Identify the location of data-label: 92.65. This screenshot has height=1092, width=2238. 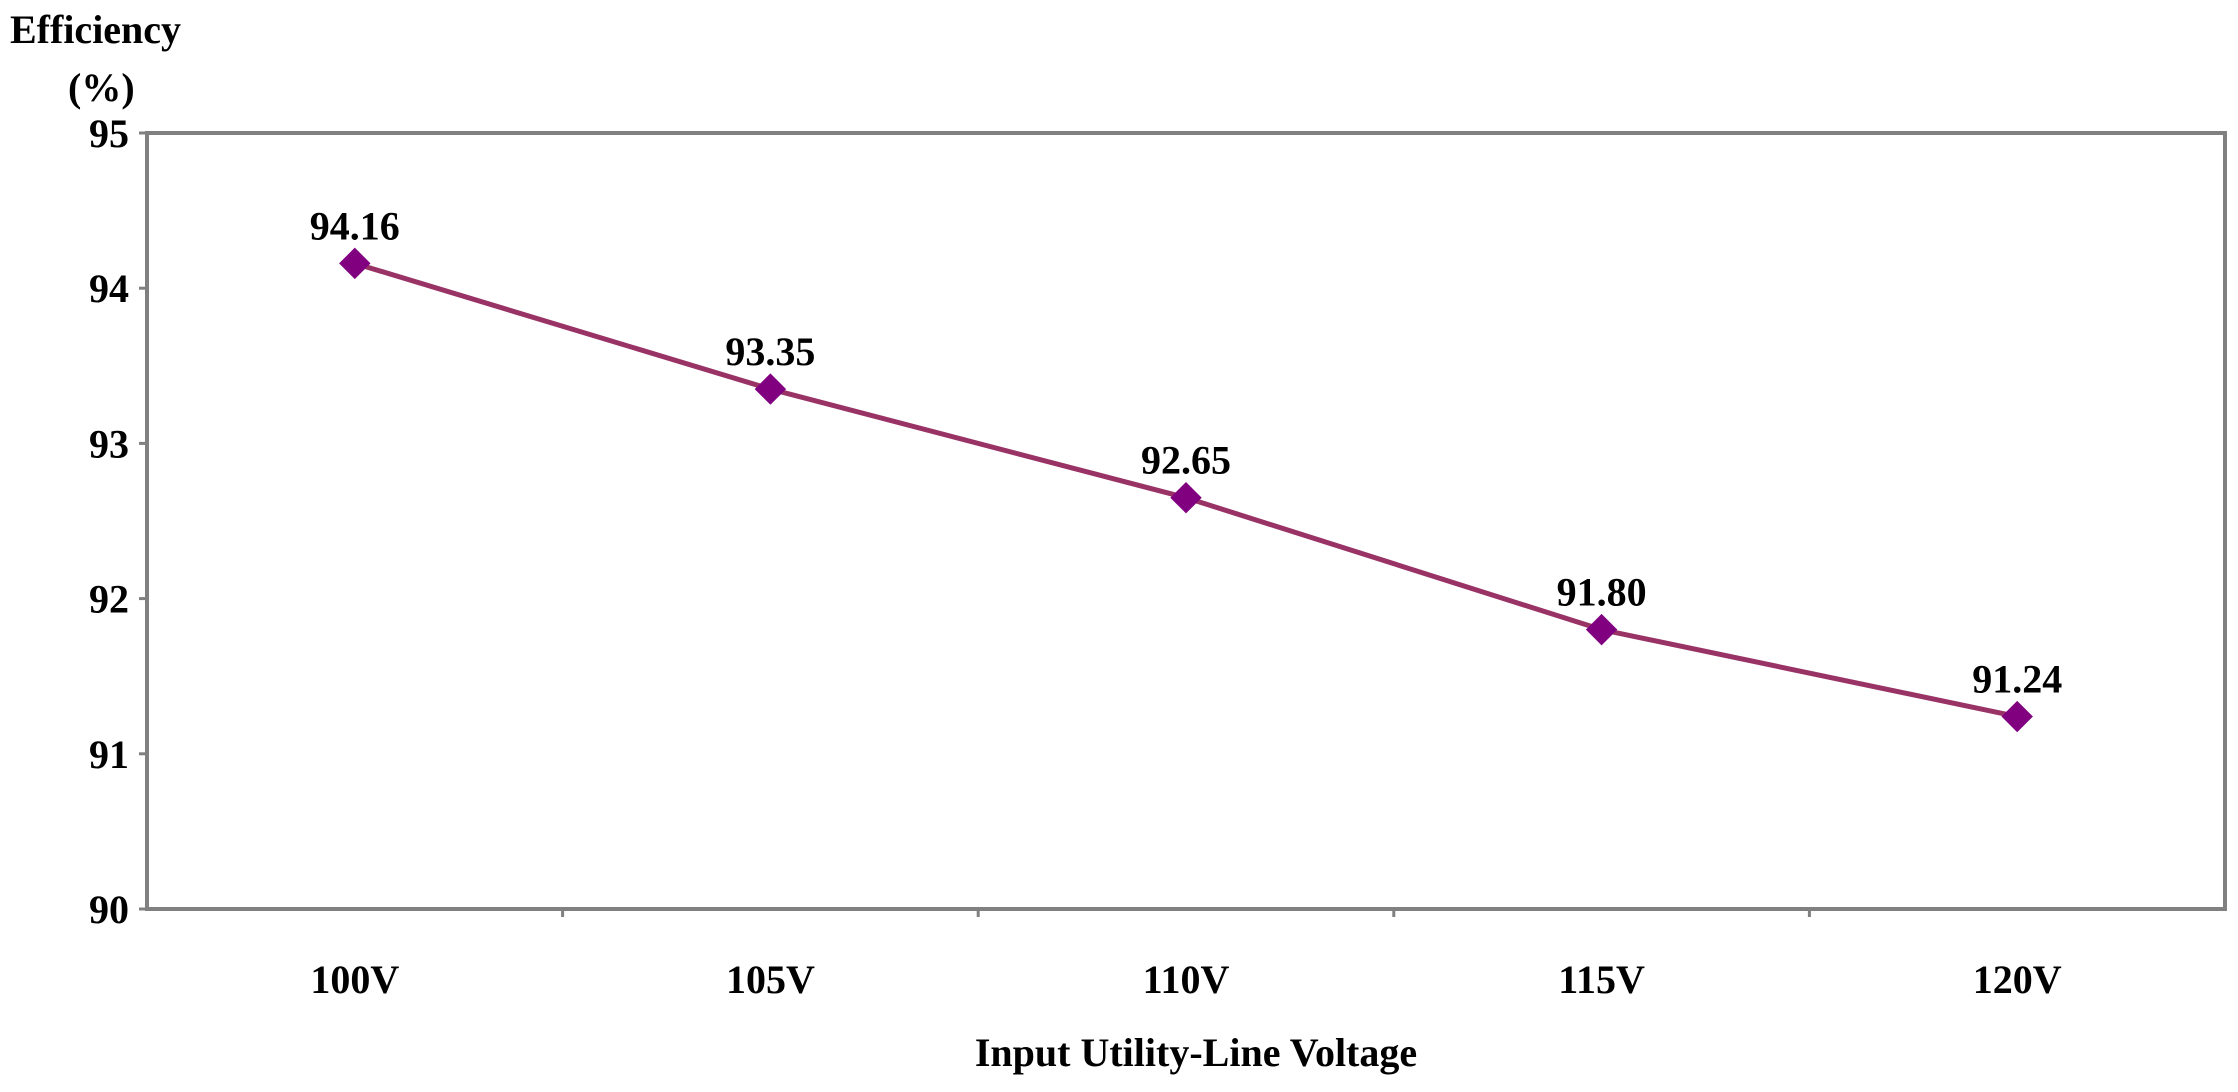
(1186, 460).